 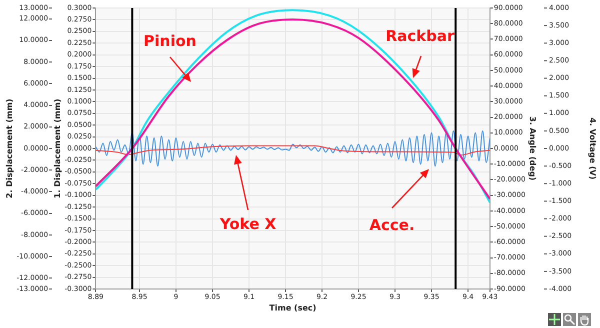 What do you see at coordinates (292, 307) in the screenshot?
I see `x-axis-title: Time (sec)` at bounding box center [292, 307].